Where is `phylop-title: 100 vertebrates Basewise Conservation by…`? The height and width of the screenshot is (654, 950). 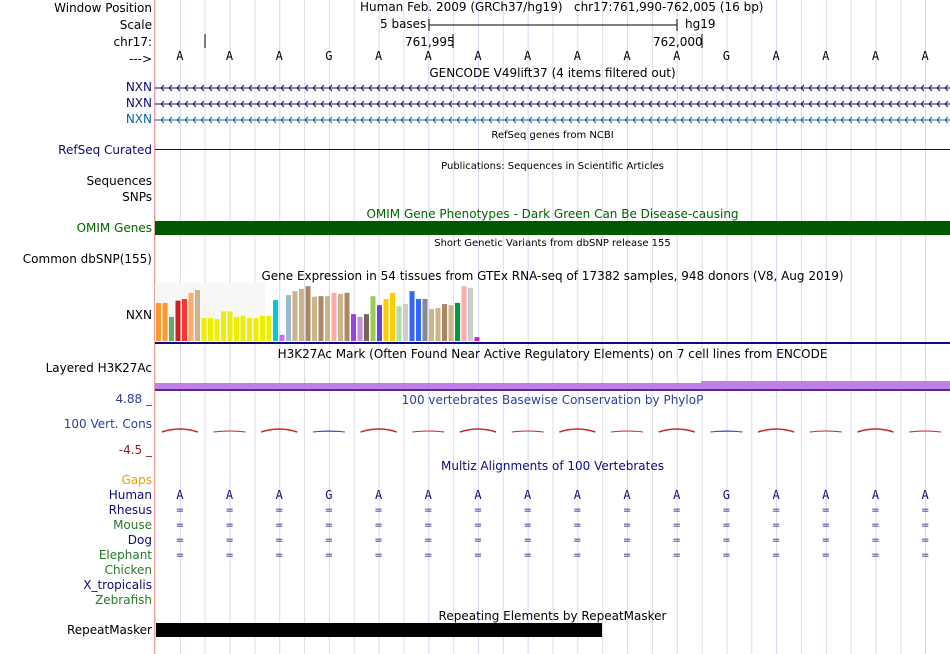 phylop-title: 100 vertebrates Basewise Conservation by… is located at coordinates (552, 400).